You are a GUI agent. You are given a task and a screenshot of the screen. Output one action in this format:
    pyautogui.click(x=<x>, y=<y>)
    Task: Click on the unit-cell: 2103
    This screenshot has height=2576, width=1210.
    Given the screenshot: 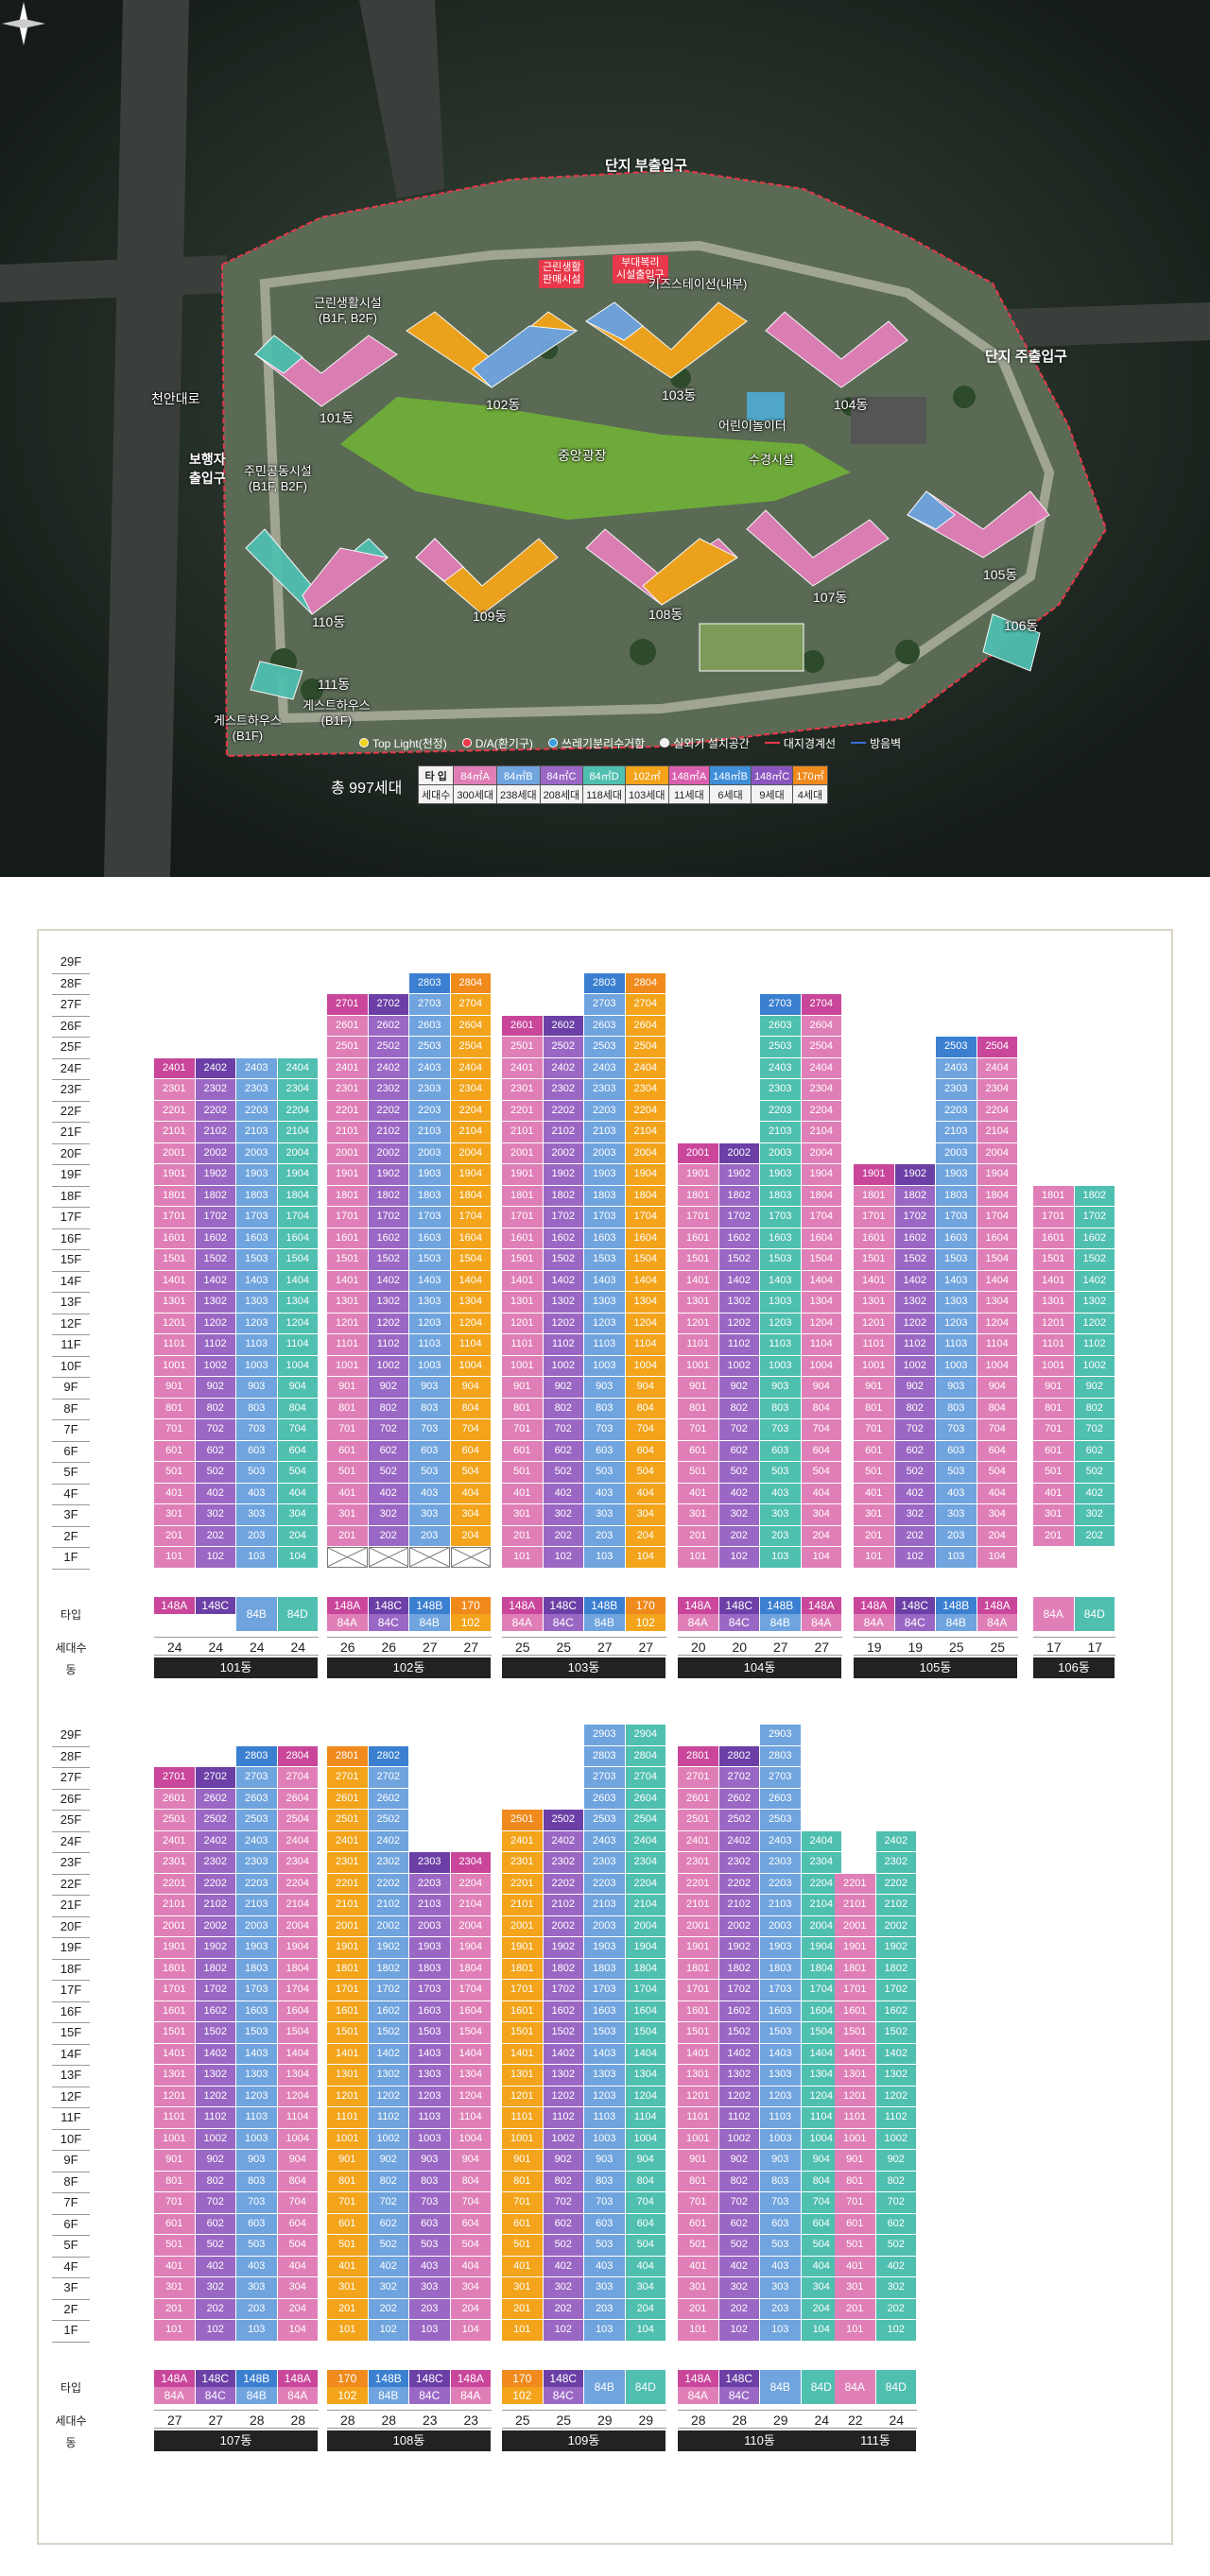 What is the action you would take?
    pyautogui.click(x=256, y=1905)
    